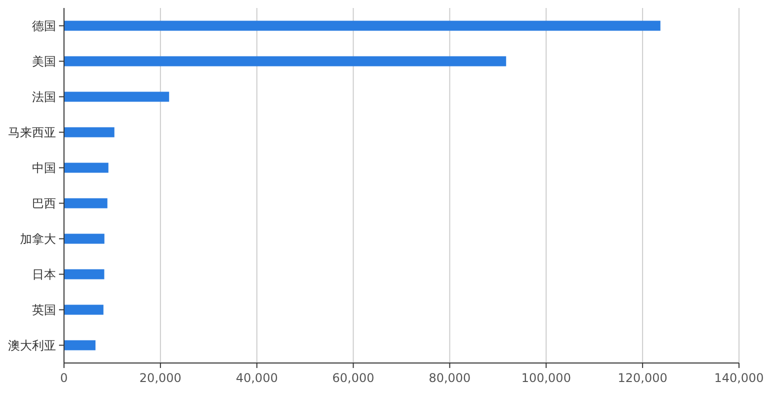 This screenshot has height=394, width=768. I want to click on x-tick-label: 100,000, so click(546, 378).